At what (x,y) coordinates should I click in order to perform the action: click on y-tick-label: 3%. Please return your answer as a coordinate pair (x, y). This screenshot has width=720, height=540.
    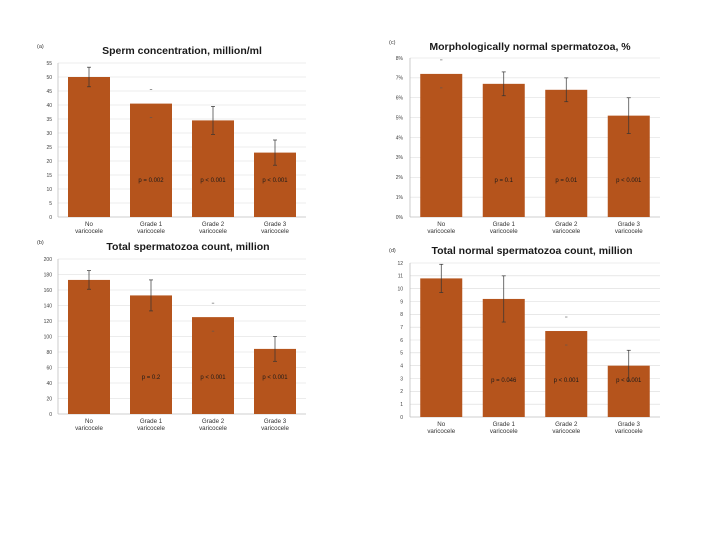
    Looking at the image, I should click on (400, 158).